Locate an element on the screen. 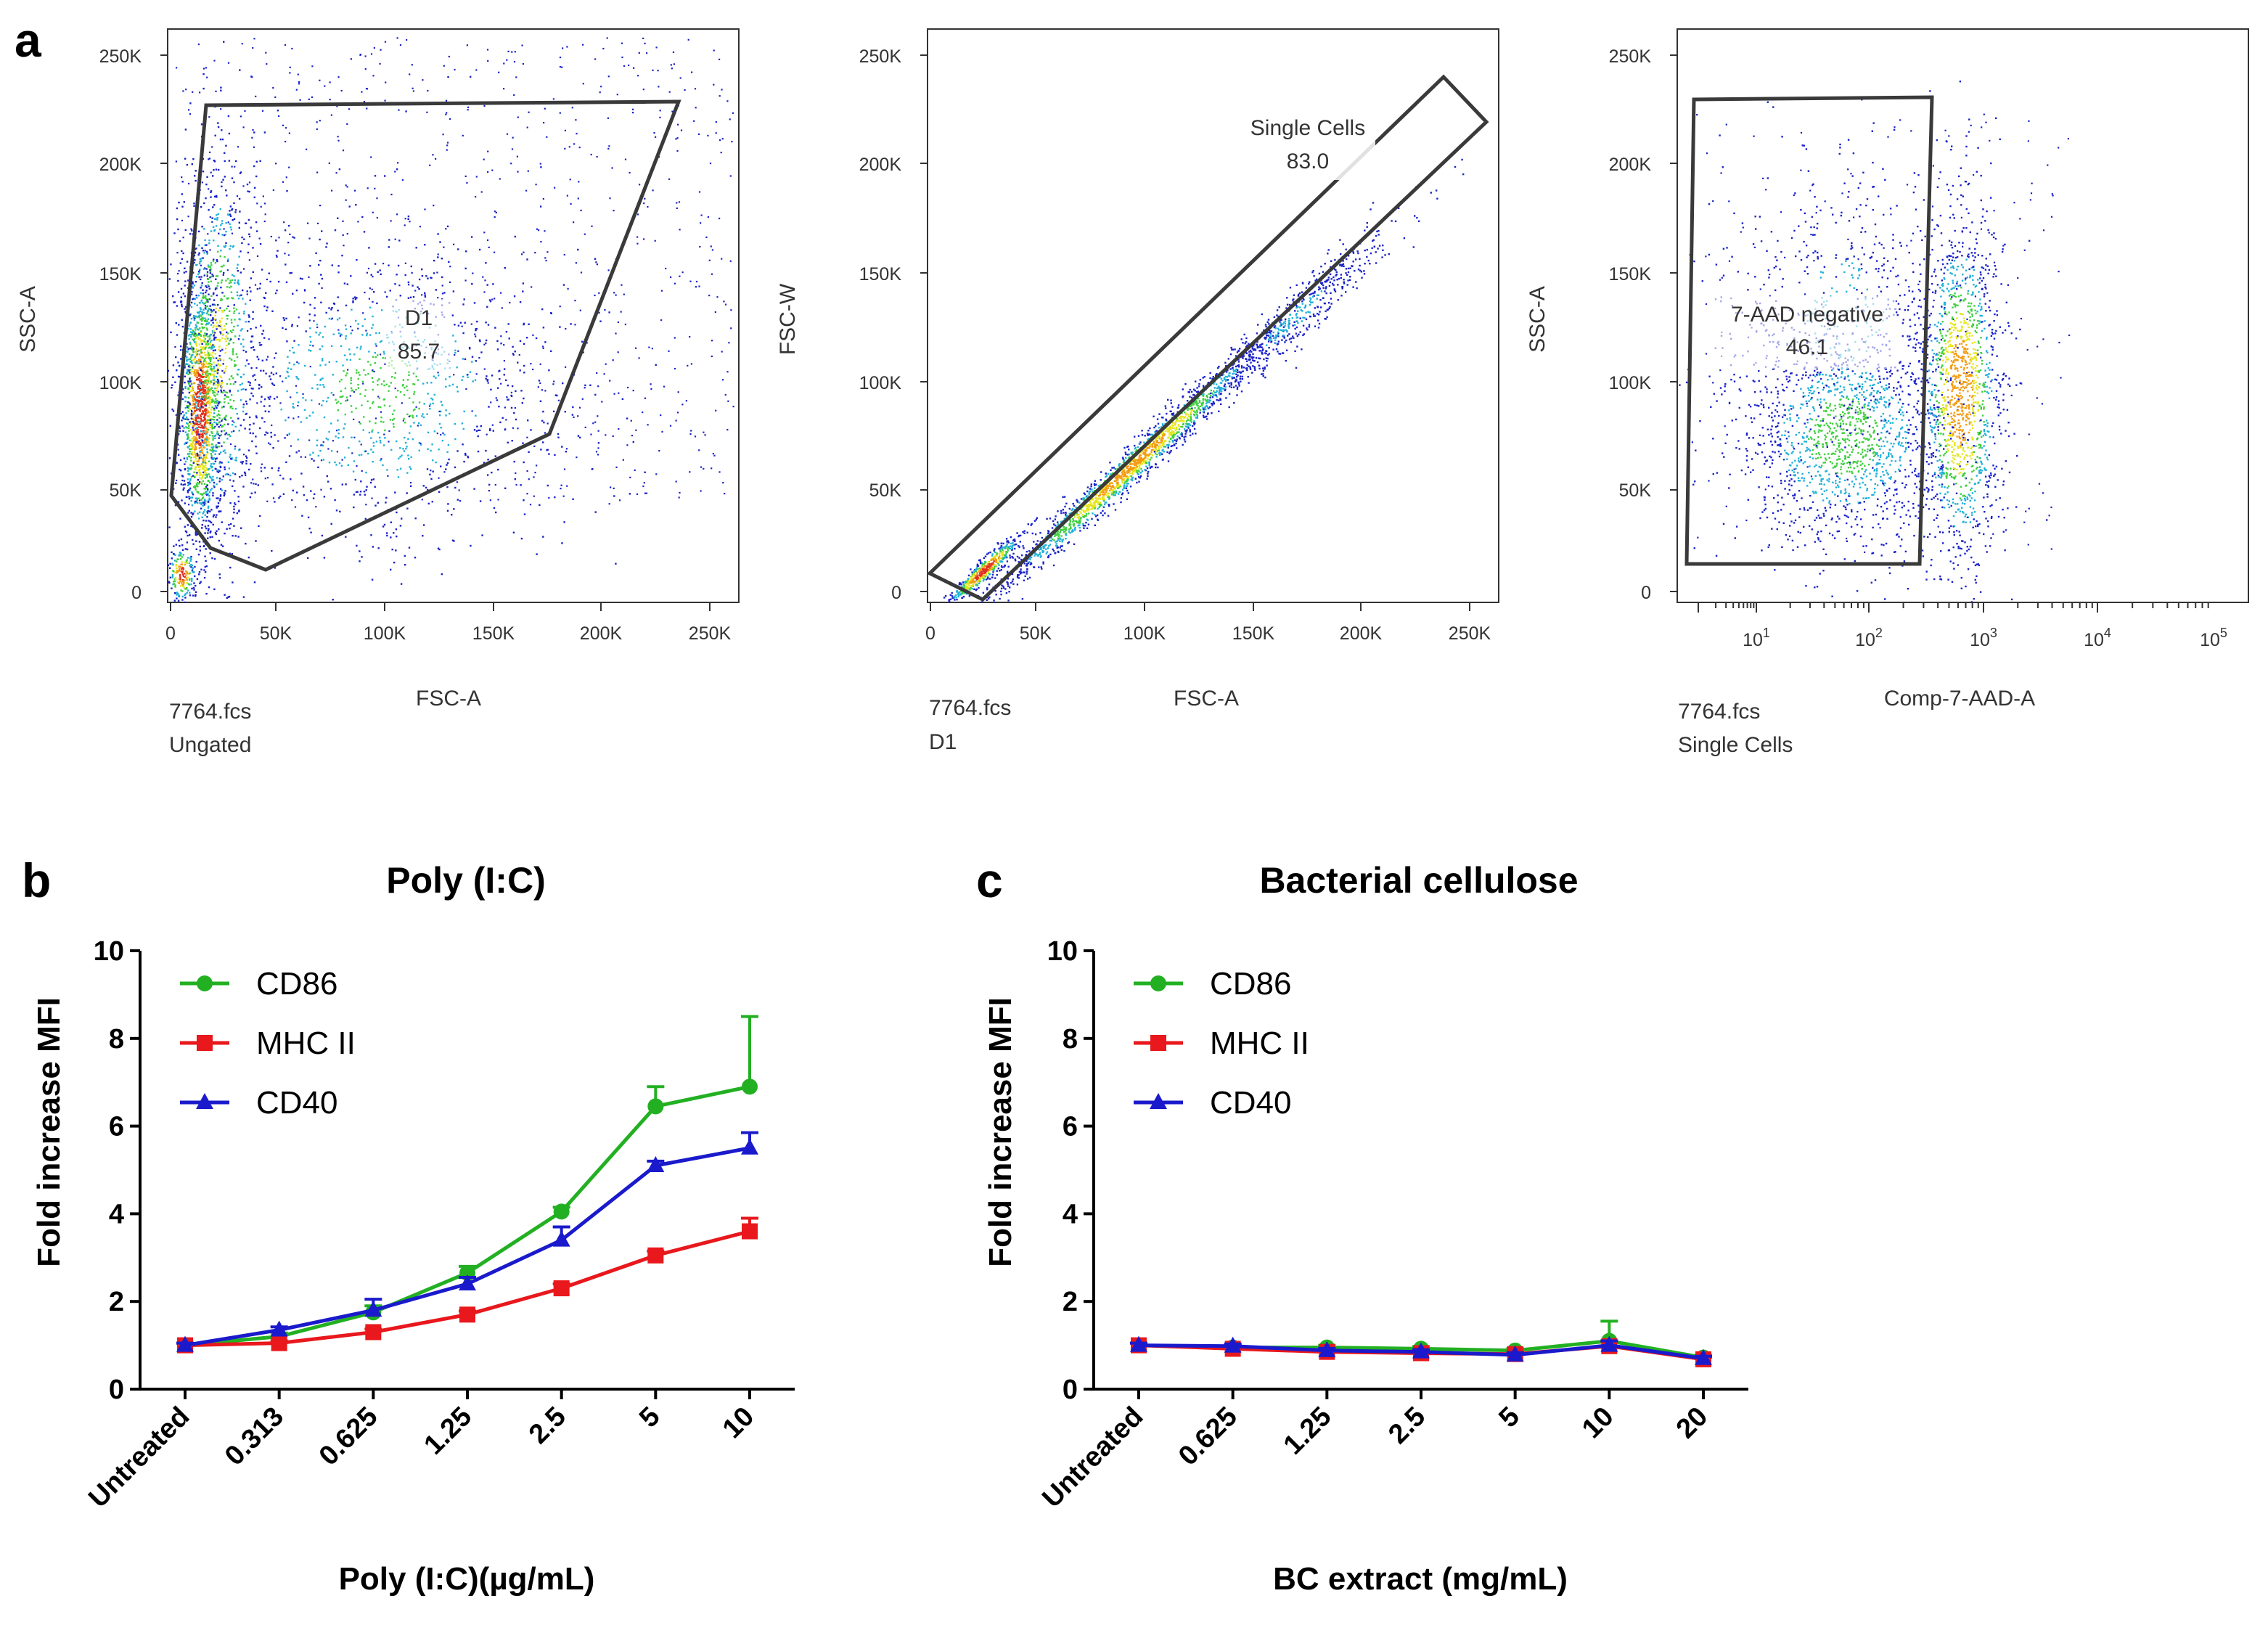 The width and height of the screenshot is (2268, 1625). gate-d1-polygon is located at coordinates (425, 335).